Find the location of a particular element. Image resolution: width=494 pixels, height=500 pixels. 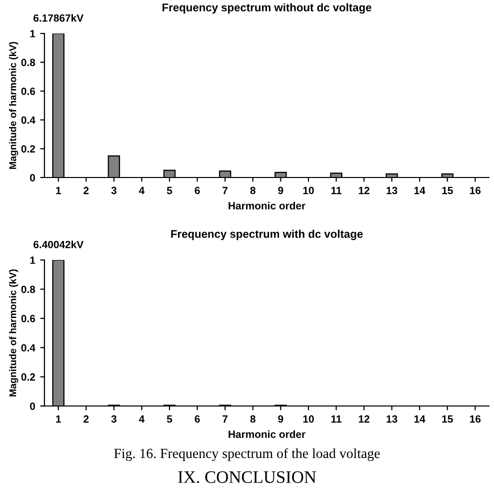

chart-title: Frequency spectrum with dc voltage is located at coordinates (267, 235).